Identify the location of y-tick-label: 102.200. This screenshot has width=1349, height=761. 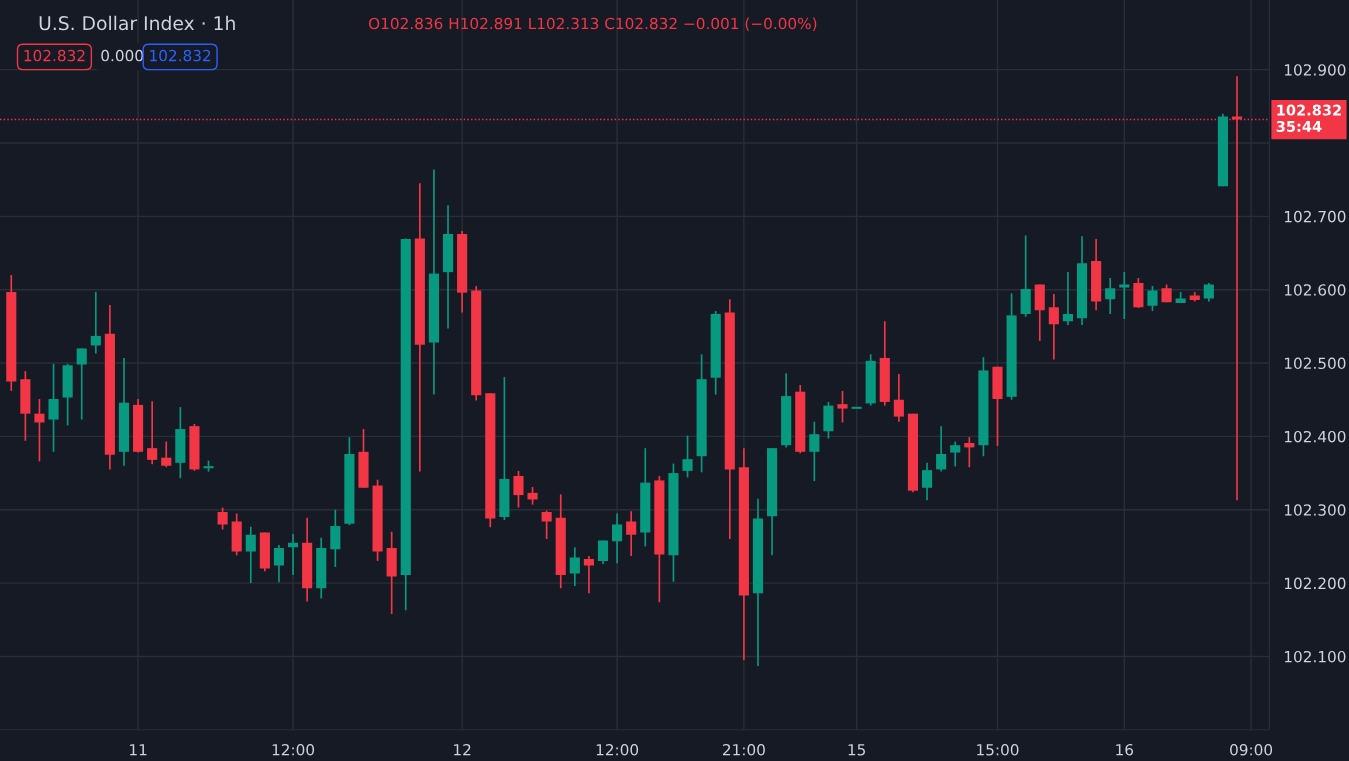
(1315, 583).